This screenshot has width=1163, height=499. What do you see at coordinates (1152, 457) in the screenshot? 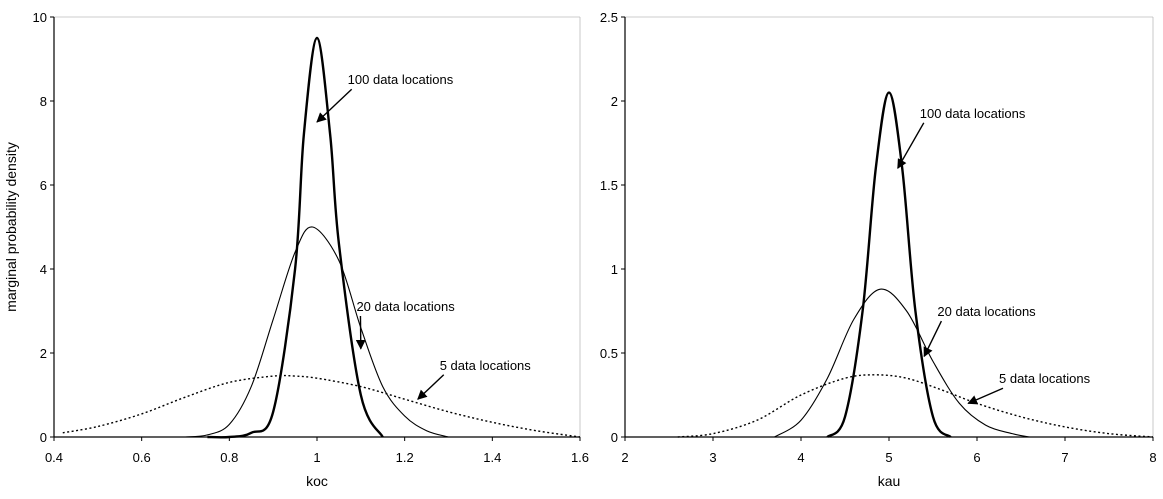
I see `x-tick-label: 8` at bounding box center [1152, 457].